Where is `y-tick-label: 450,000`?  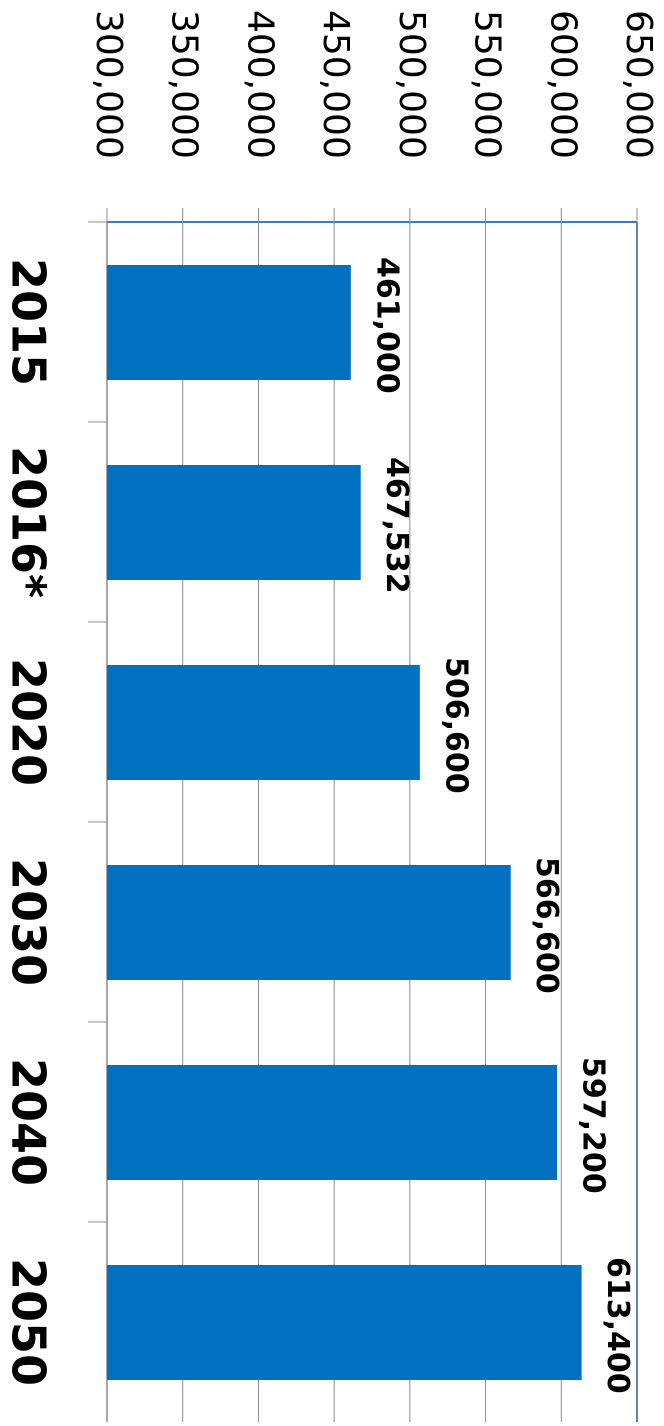 y-tick-label: 450,000 is located at coordinates (335, 84).